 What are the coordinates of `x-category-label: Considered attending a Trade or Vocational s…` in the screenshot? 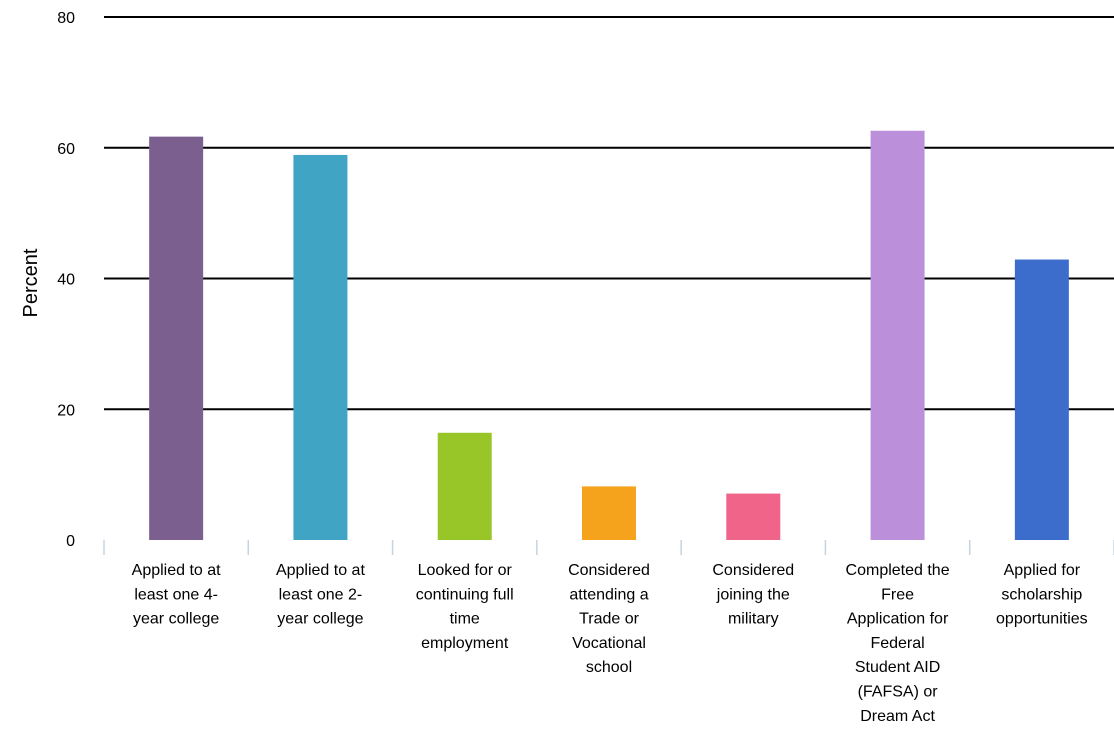 It's located at (609, 619).